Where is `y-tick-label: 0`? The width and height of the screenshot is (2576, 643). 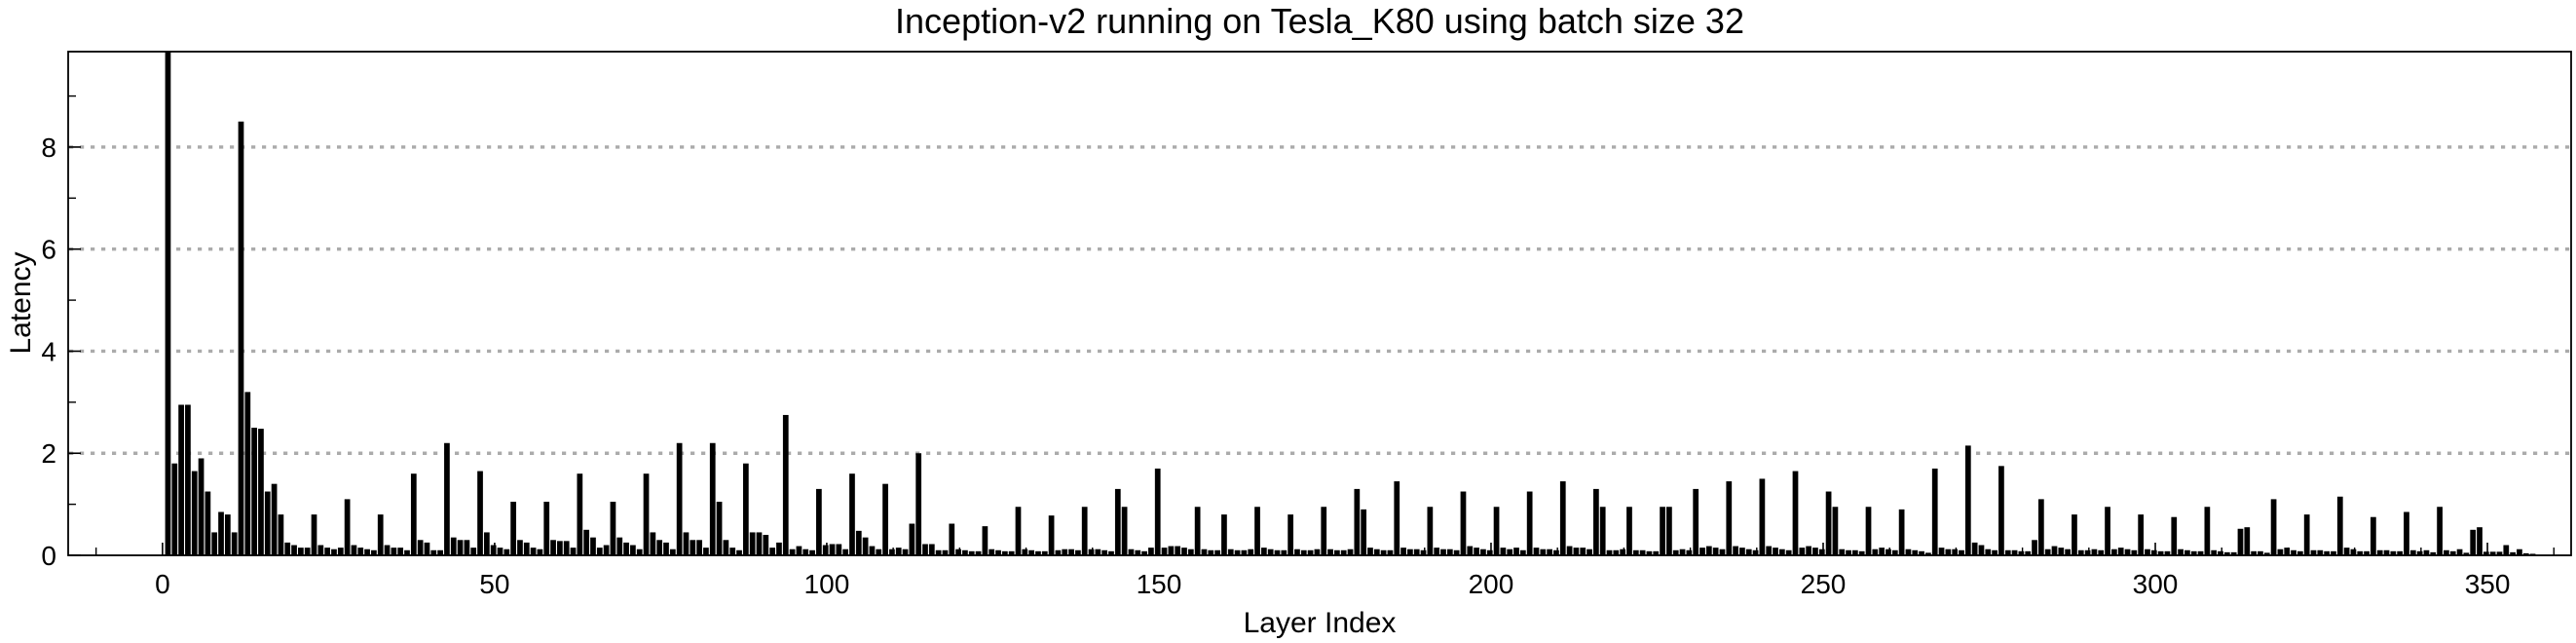 y-tick-label: 0 is located at coordinates (48, 556).